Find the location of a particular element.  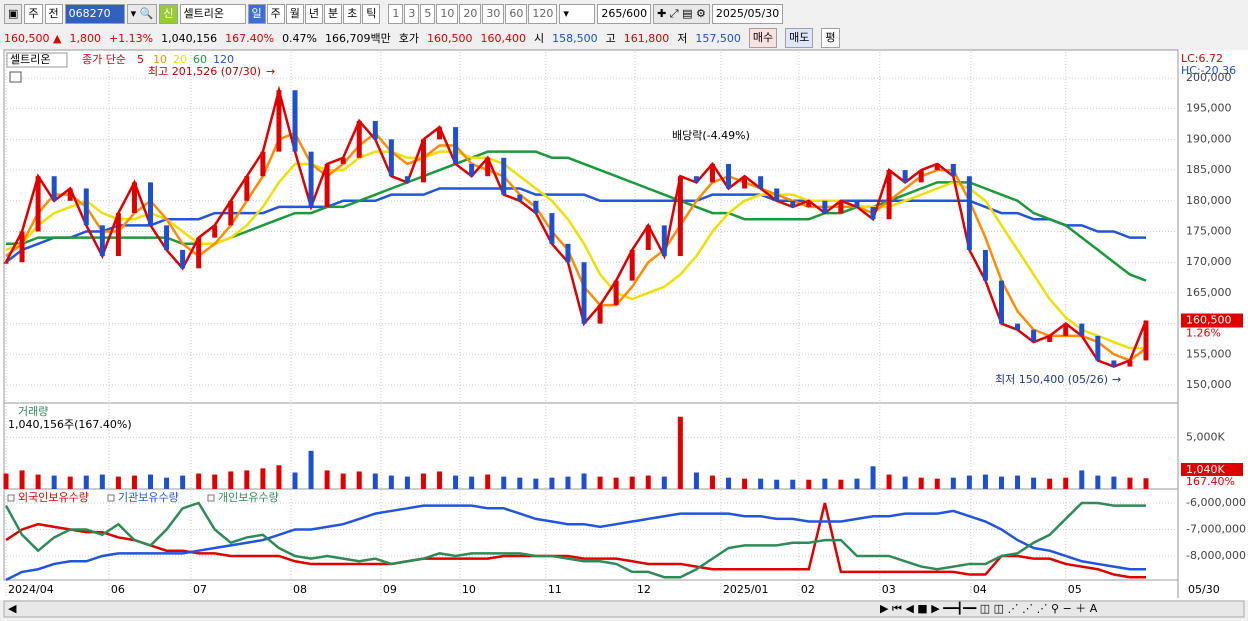

unit-button: 주 is located at coordinates (275, 14).